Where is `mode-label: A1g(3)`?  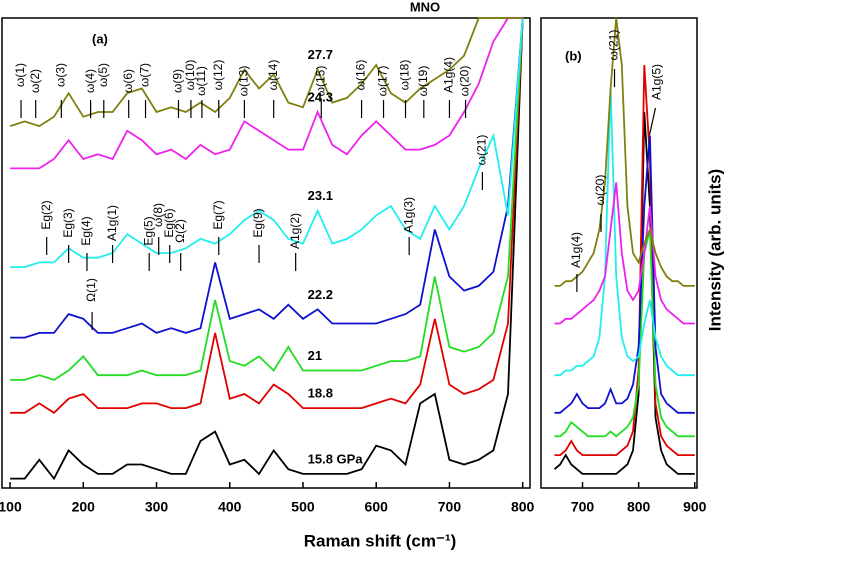
mode-label: A1g(3) is located at coordinates (408, 215).